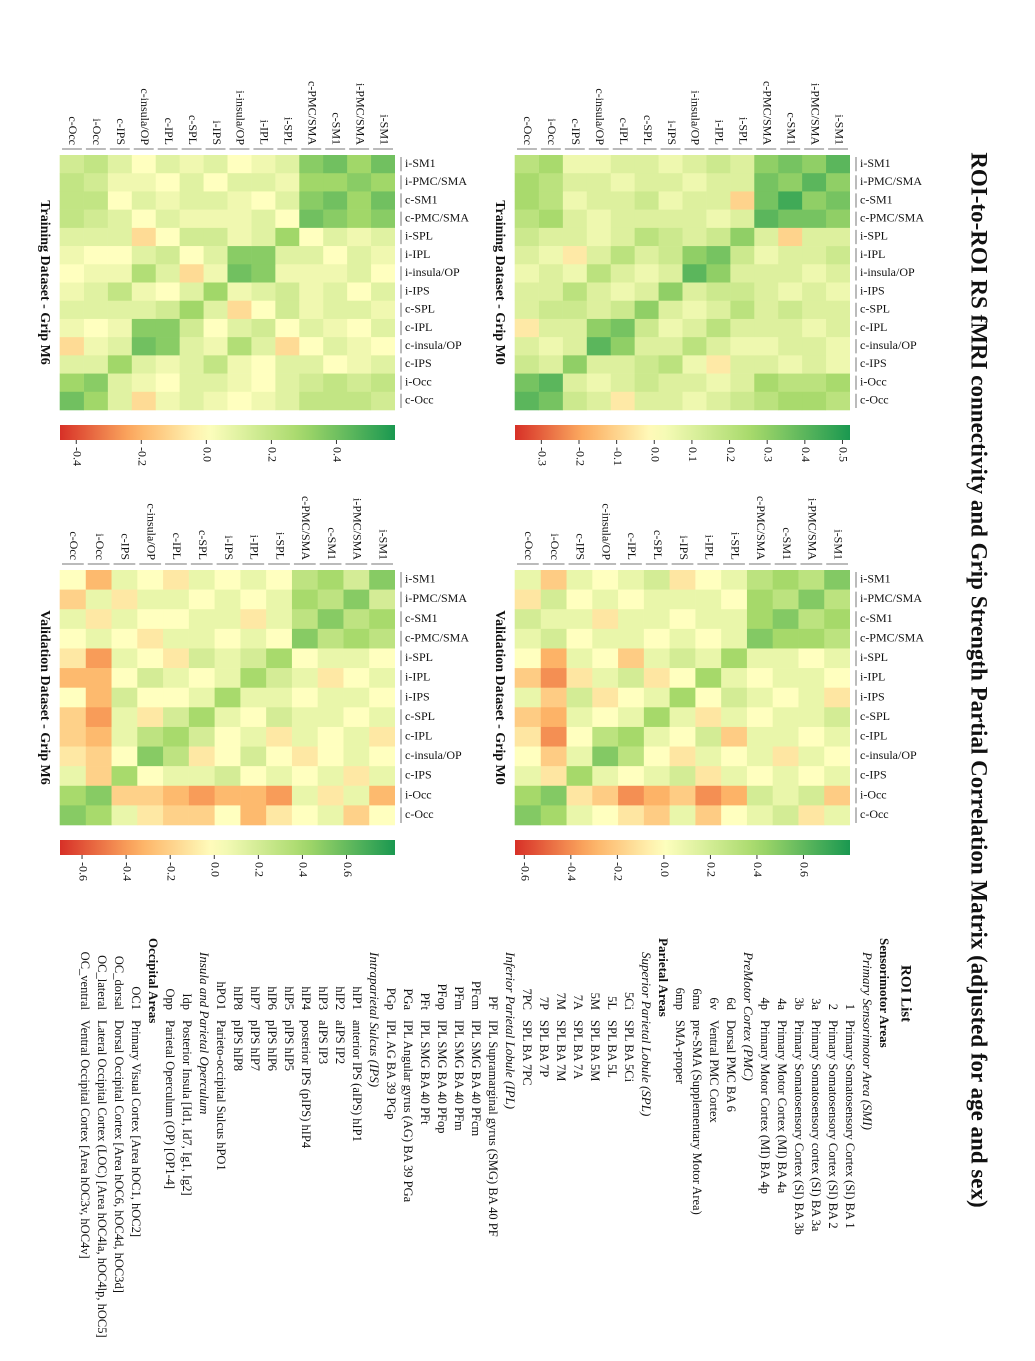 The height and width of the screenshot is (1361, 1035). What do you see at coordinates (844, 454) in the screenshot?
I see `colorbar-tick-label: 0.5` at bounding box center [844, 454].